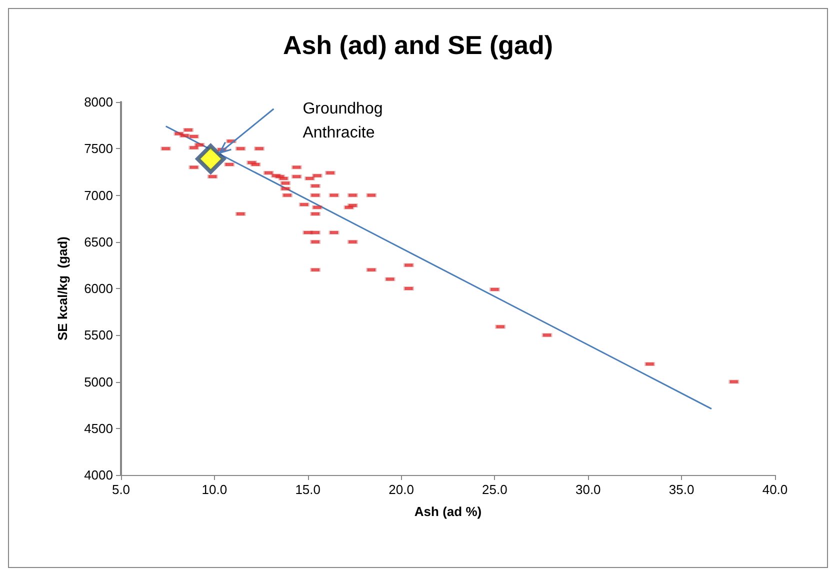 The image size is (836, 576). What do you see at coordinates (775, 489) in the screenshot?
I see `x-tick-label: 40.0` at bounding box center [775, 489].